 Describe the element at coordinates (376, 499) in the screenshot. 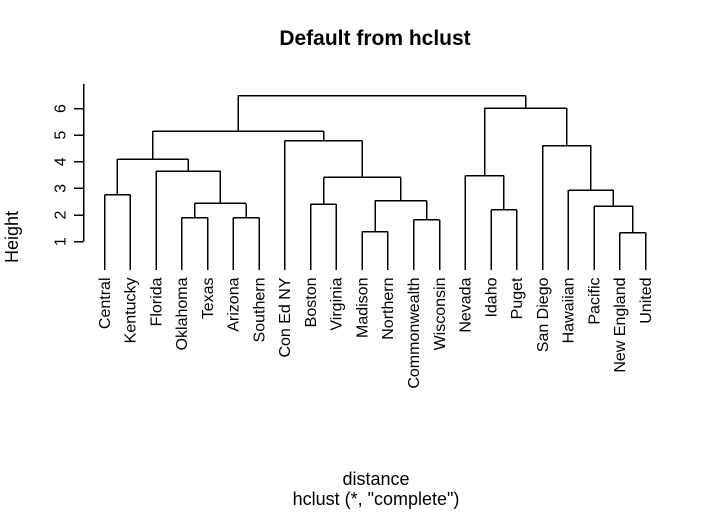

I see `chart-subtitle-call: hclust (*, "complete")` at that location.